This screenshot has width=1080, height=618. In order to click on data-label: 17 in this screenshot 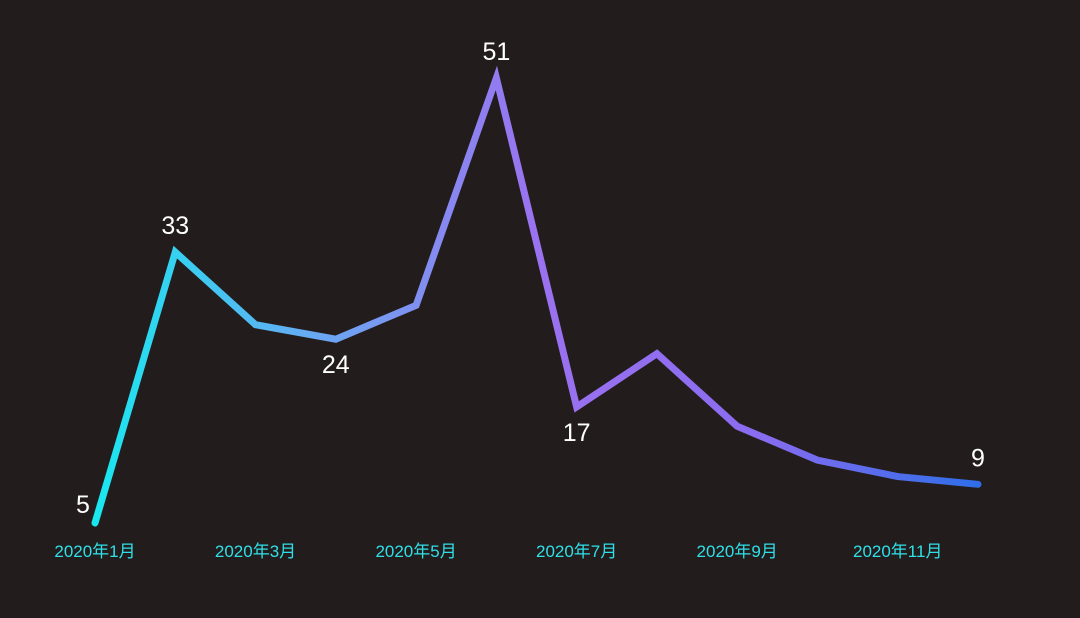, I will do `click(577, 433)`.